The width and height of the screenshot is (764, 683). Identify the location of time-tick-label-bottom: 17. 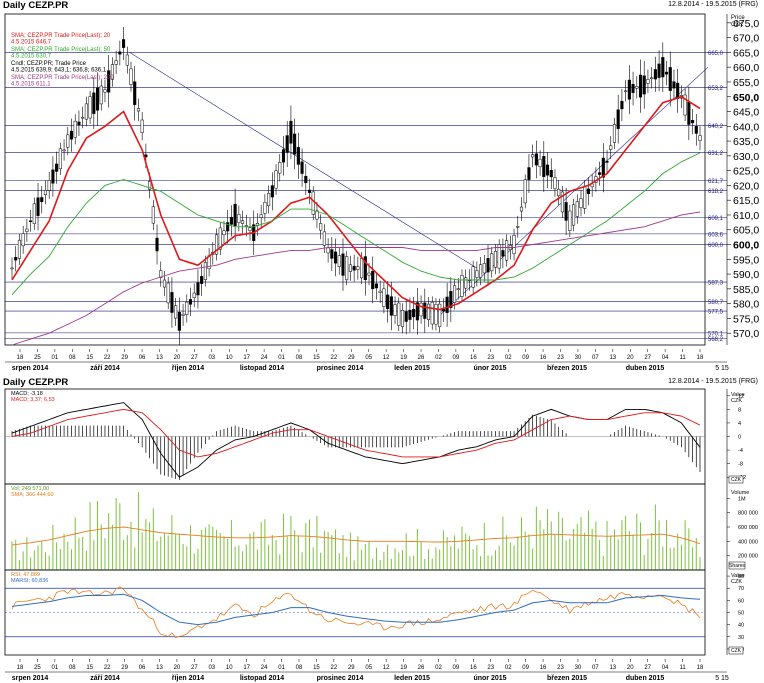
(246, 668).